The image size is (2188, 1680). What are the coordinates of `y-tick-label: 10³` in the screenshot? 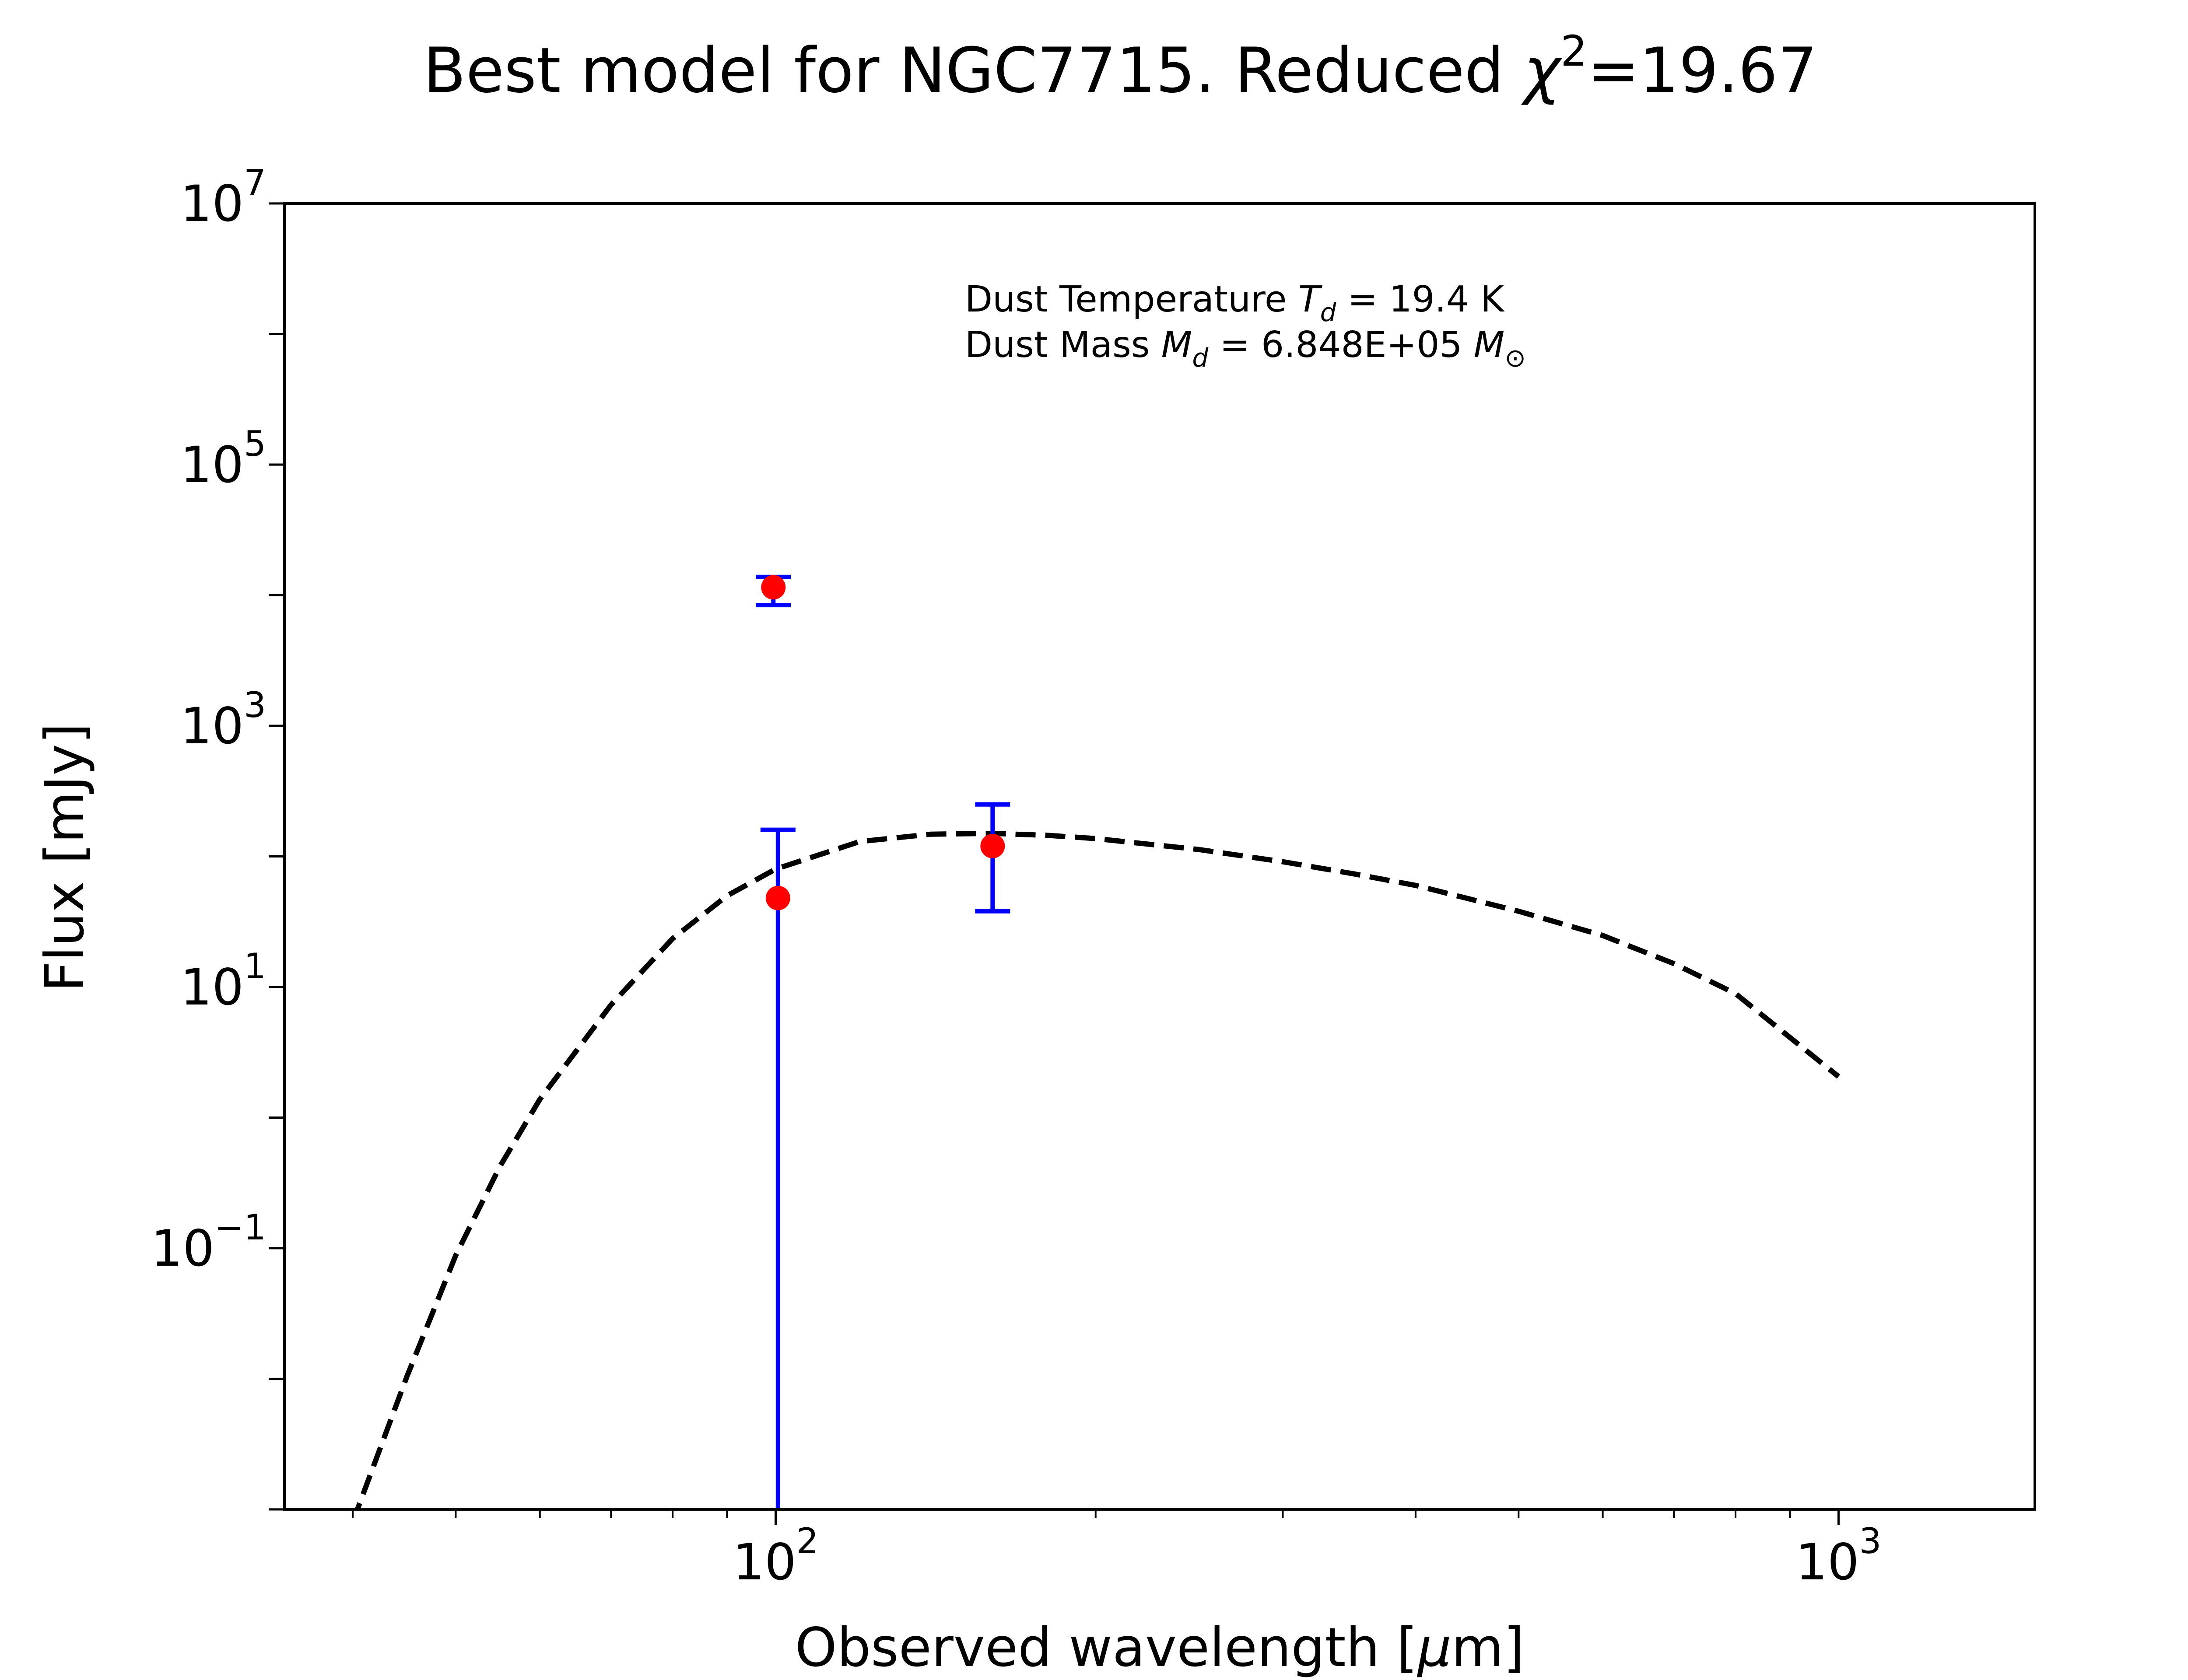 It's located at (223, 720).